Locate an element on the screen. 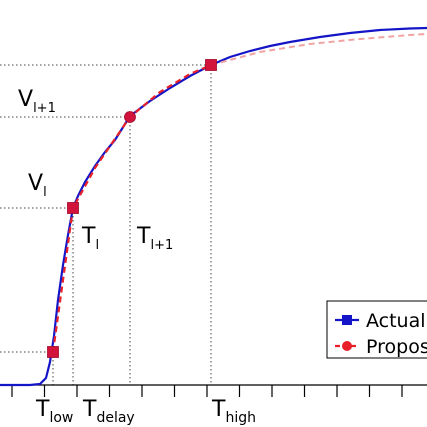  legend: Actual Propos is located at coordinates (376, 329).